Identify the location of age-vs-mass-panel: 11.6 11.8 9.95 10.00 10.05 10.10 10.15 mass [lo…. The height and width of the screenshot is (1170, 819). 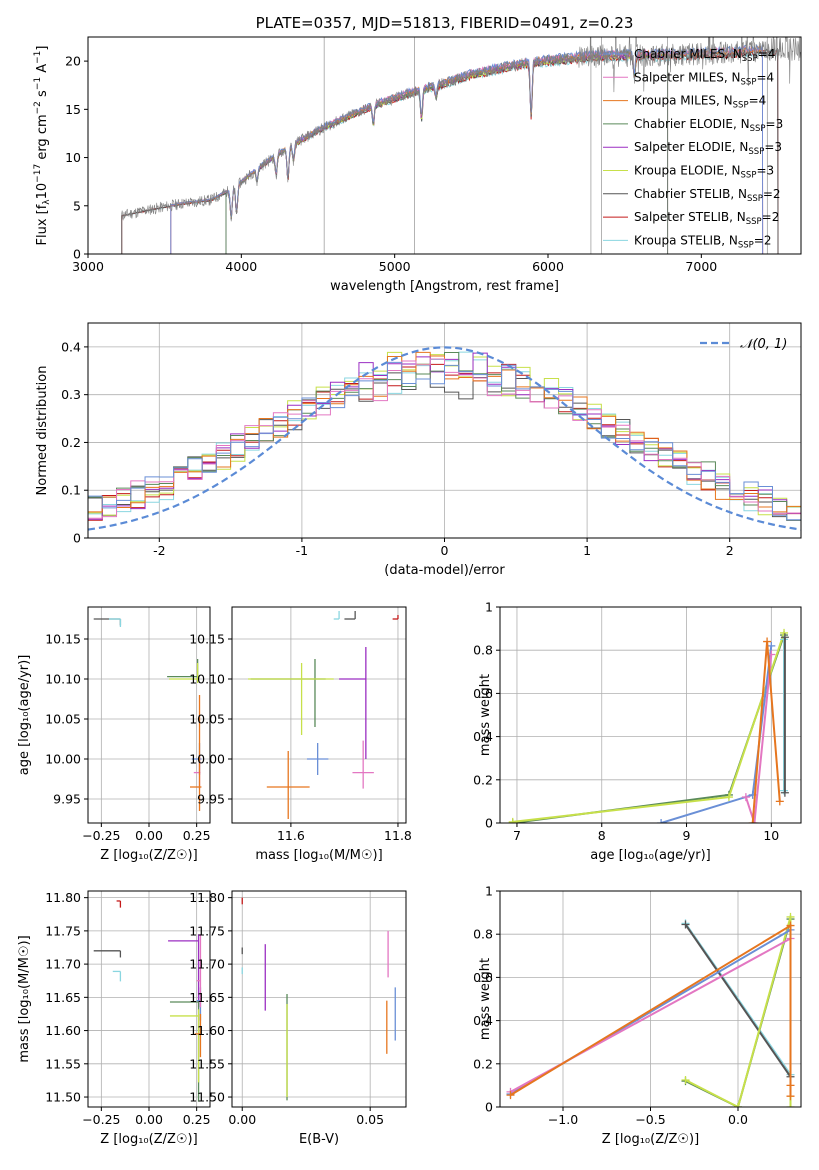
(300, 734).